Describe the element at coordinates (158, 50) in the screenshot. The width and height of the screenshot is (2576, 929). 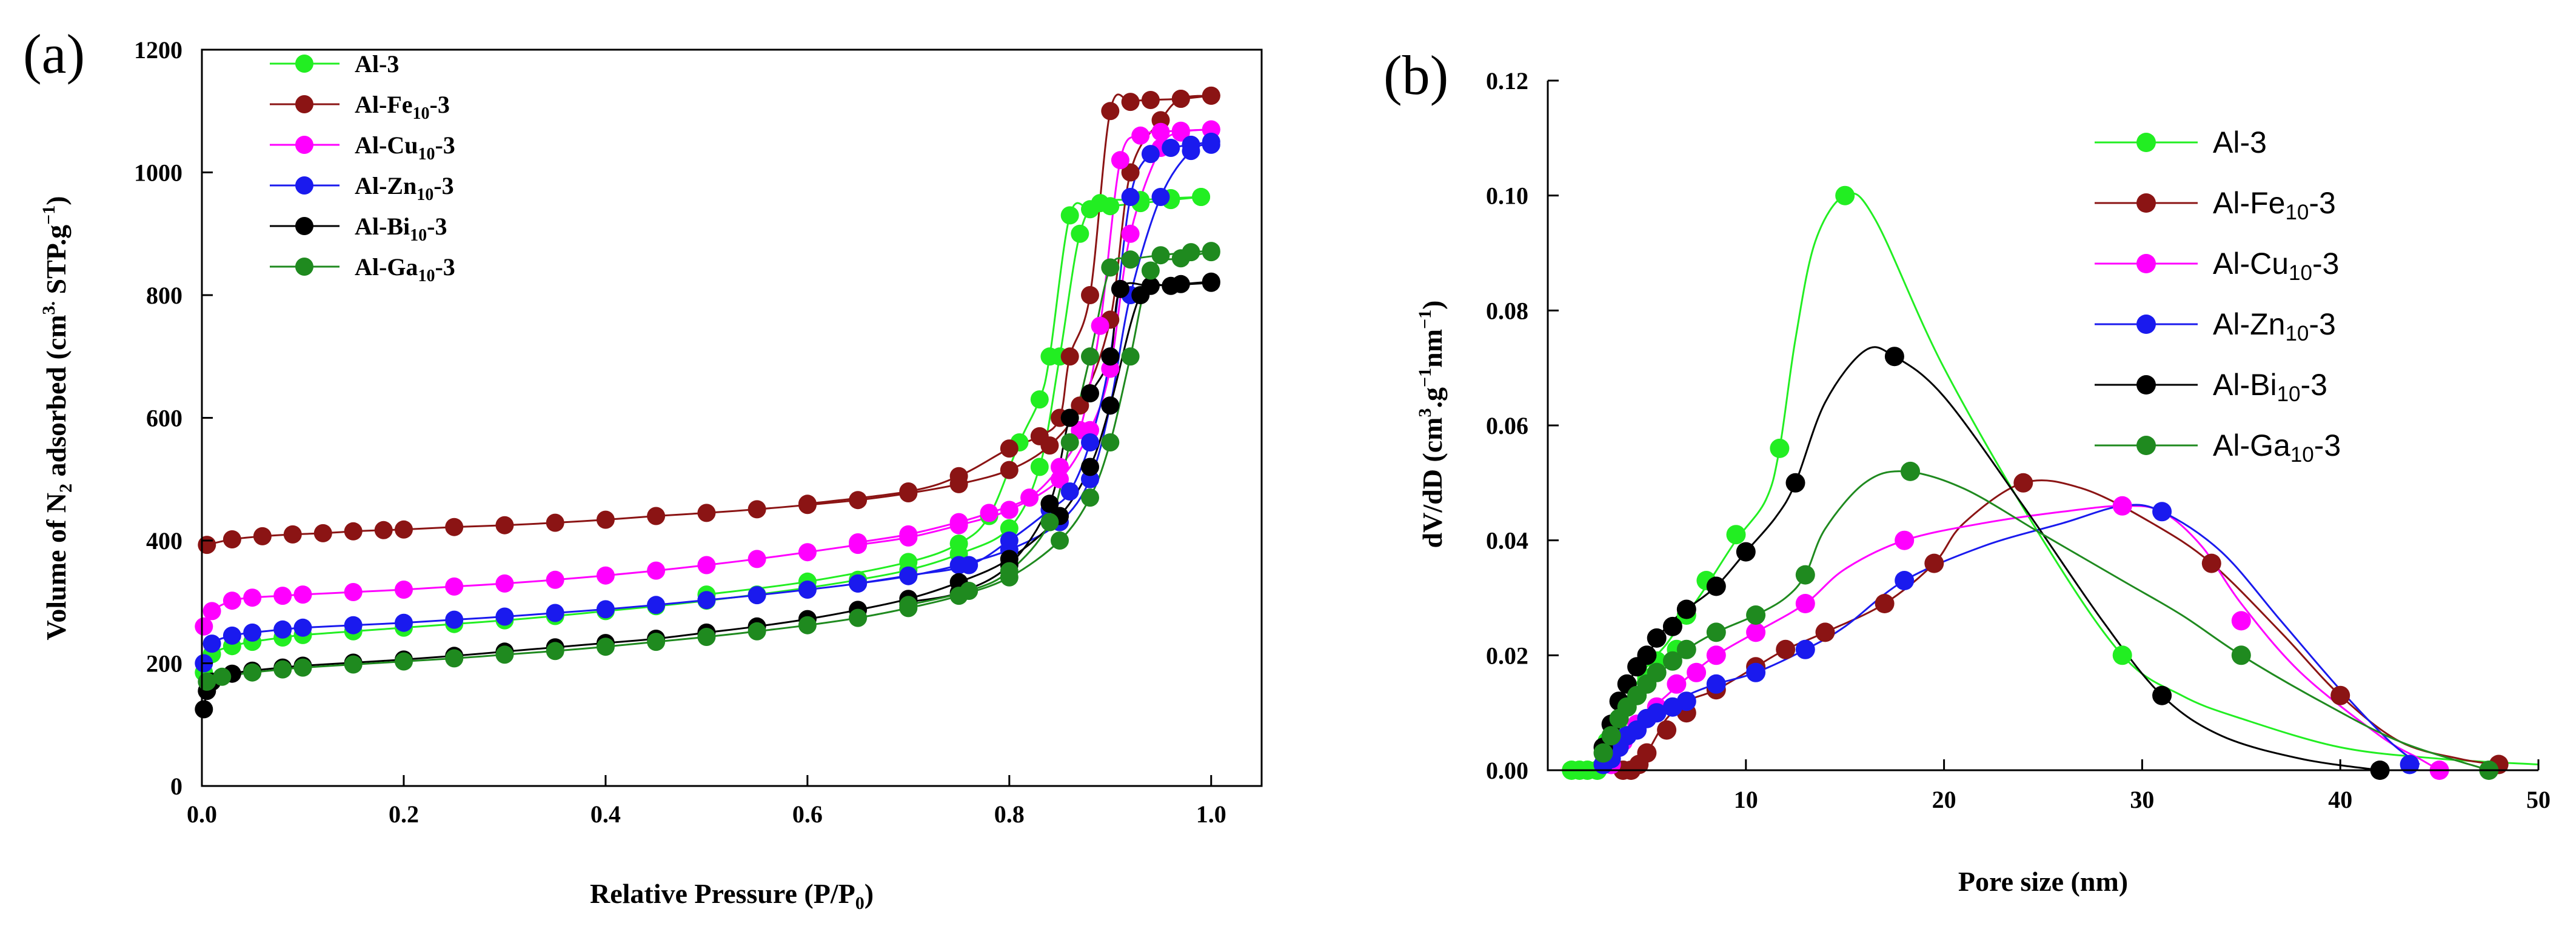
I see `y-tick-label: 1200` at that location.